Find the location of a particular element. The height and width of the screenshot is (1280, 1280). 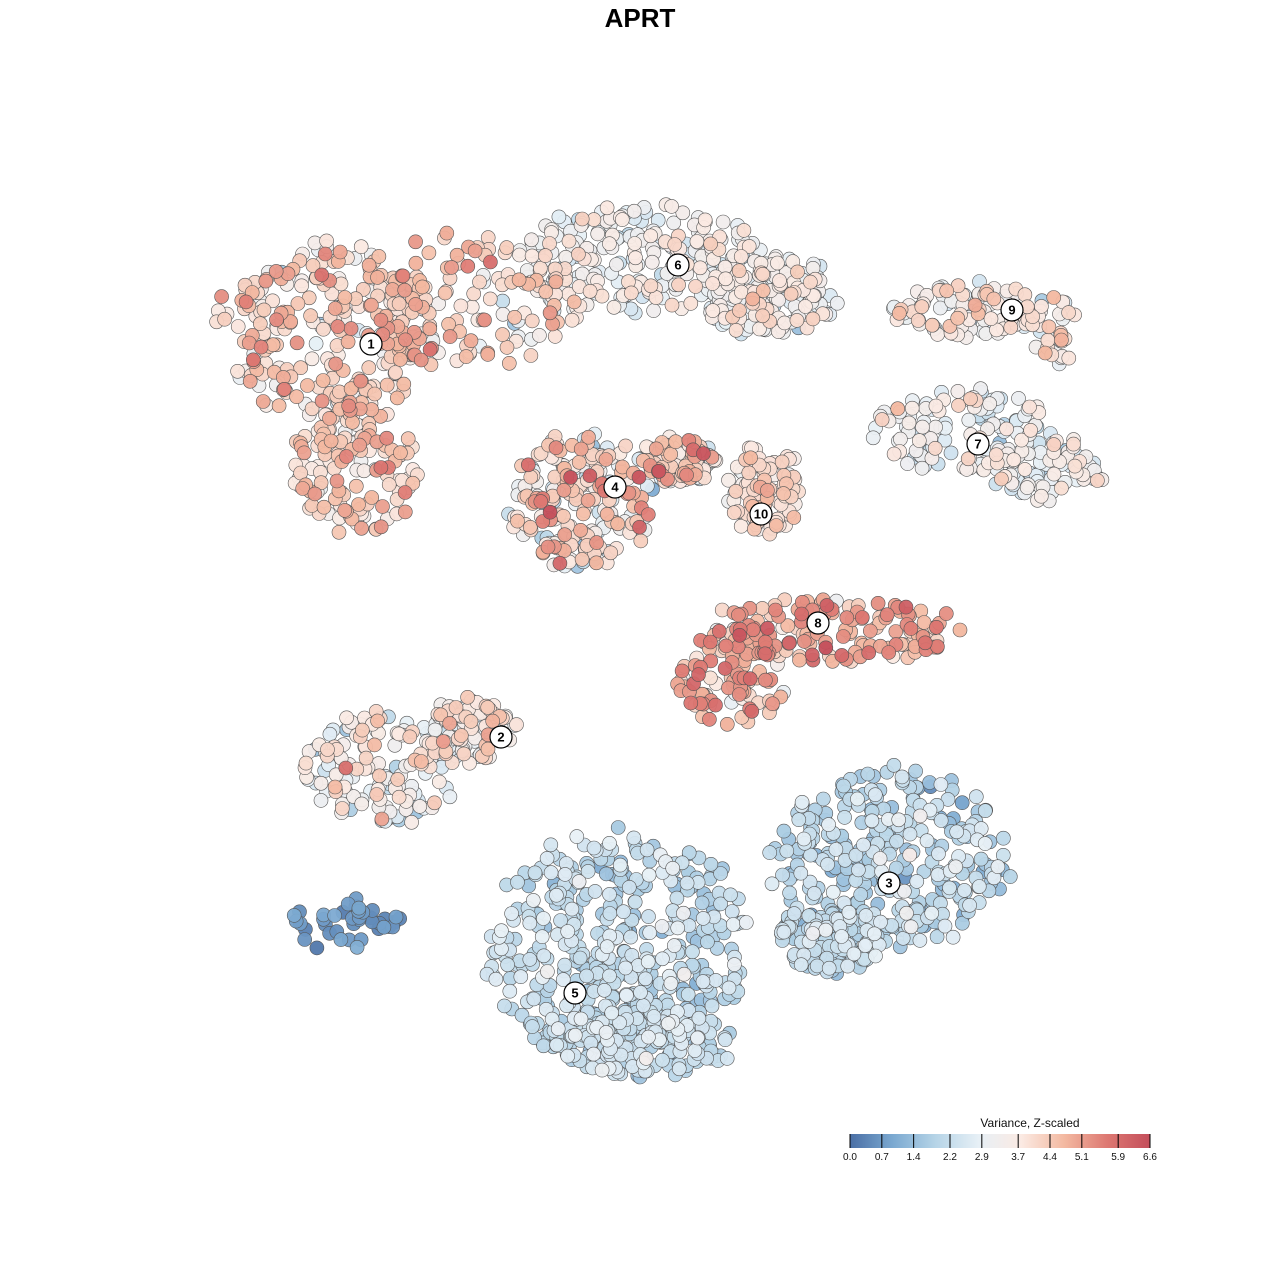

cluster-label-10: 10 is located at coordinates (761, 514).